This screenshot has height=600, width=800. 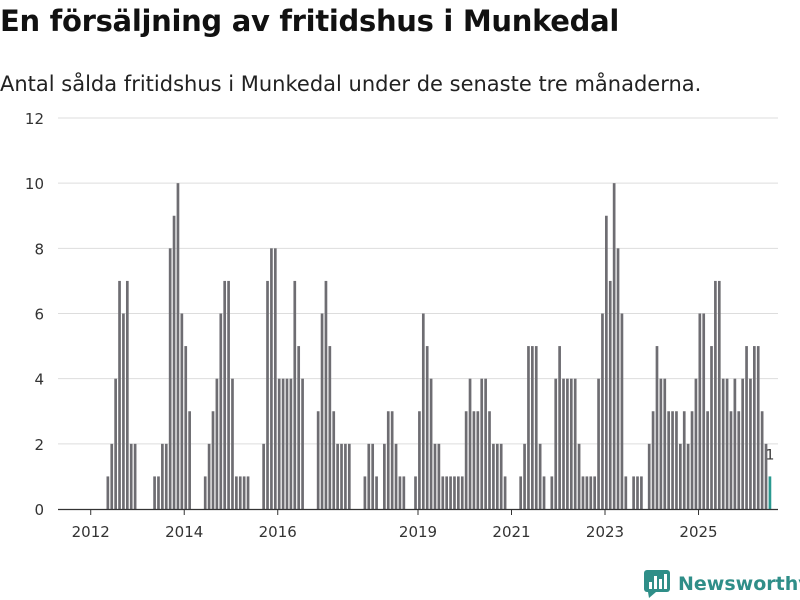 I want to click on y-tick-label: 0, so click(x=39, y=510).